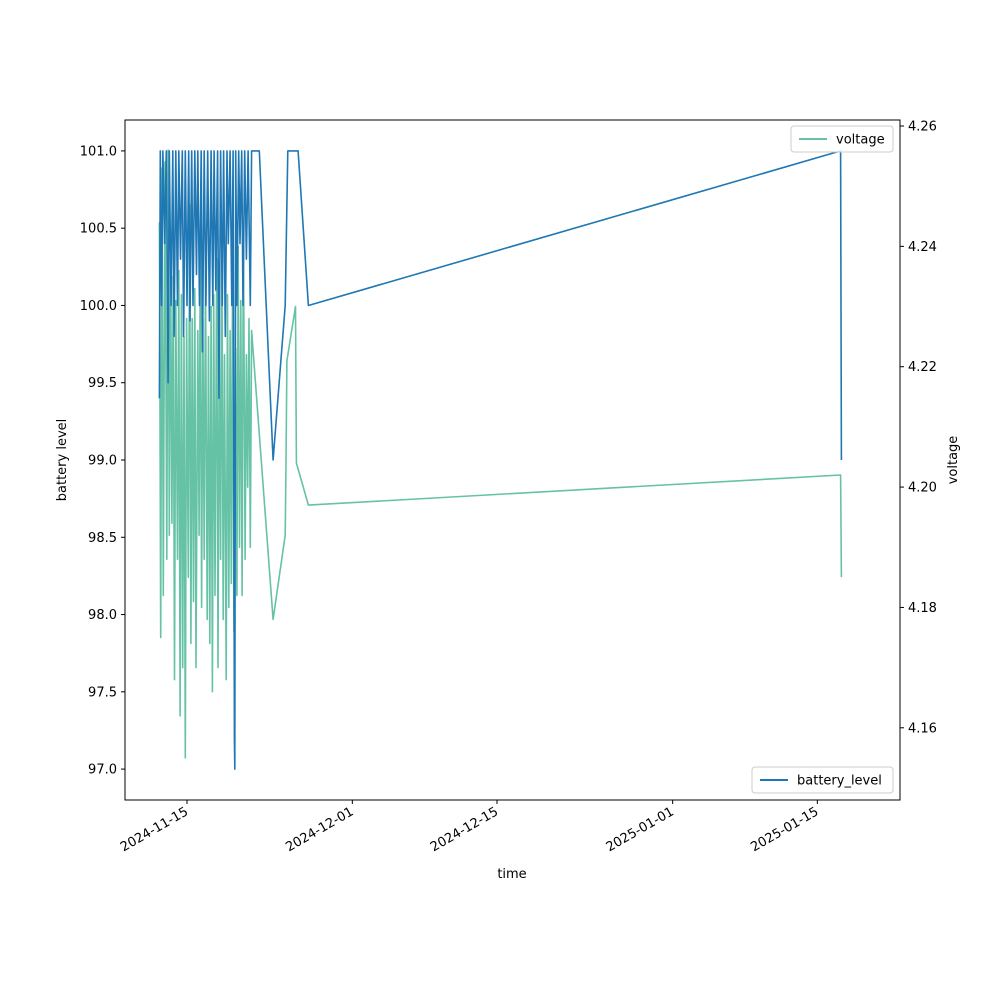  I want to click on legend-battery-level-label: battery_level, so click(839, 781).